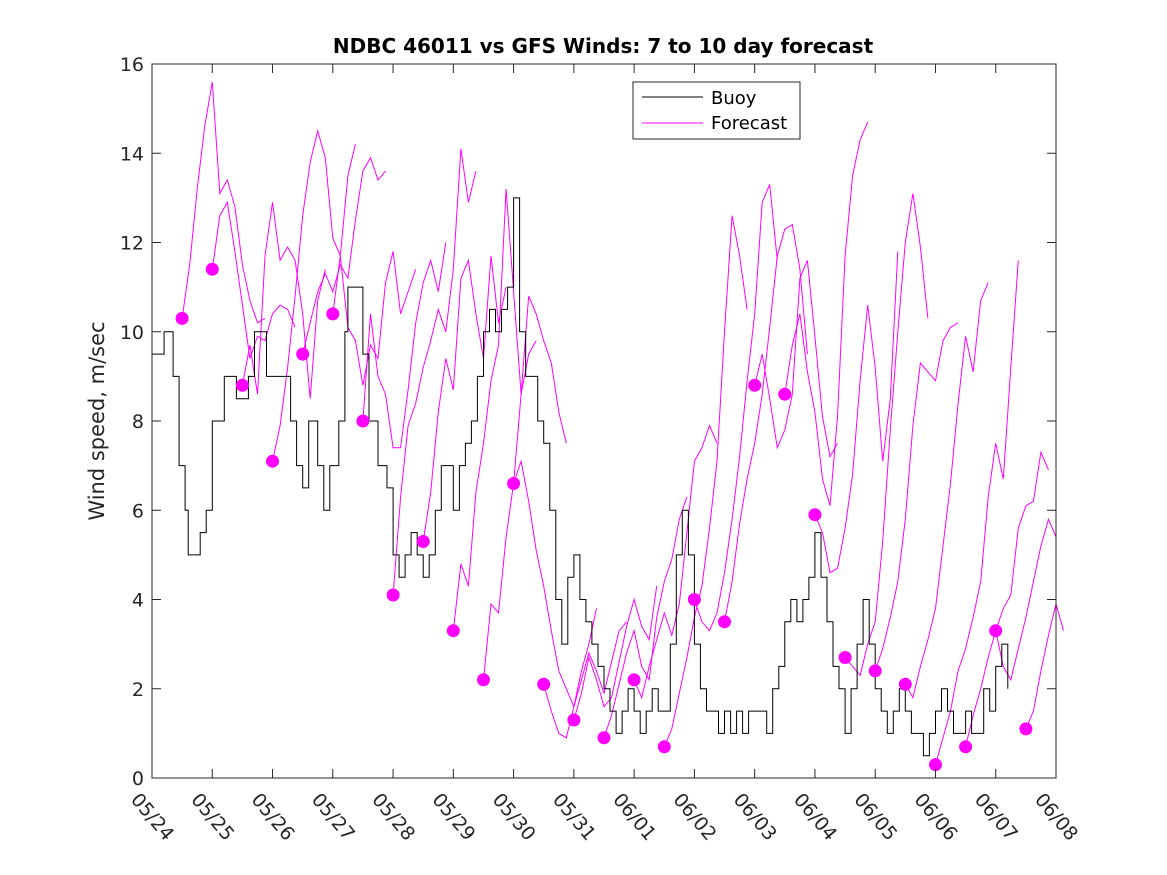 This screenshot has height=875, width=1167. What do you see at coordinates (132, 244) in the screenshot?
I see `y-tick-label-6: 12` at bounding box center [132, 244].